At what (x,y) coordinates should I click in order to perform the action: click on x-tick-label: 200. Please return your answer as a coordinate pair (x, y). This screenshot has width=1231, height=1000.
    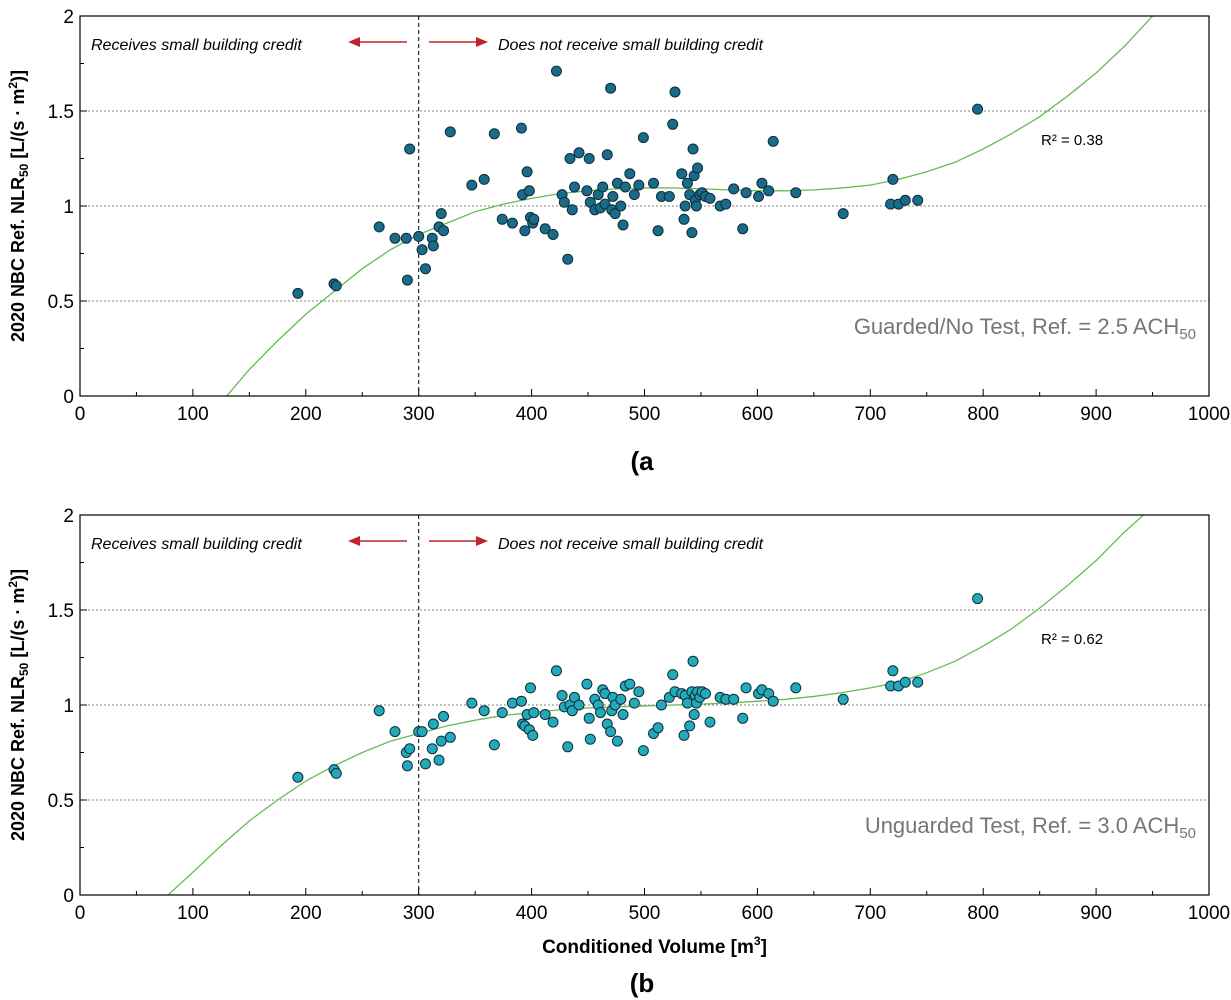
    Looking at the image, I should click on (306, 913).